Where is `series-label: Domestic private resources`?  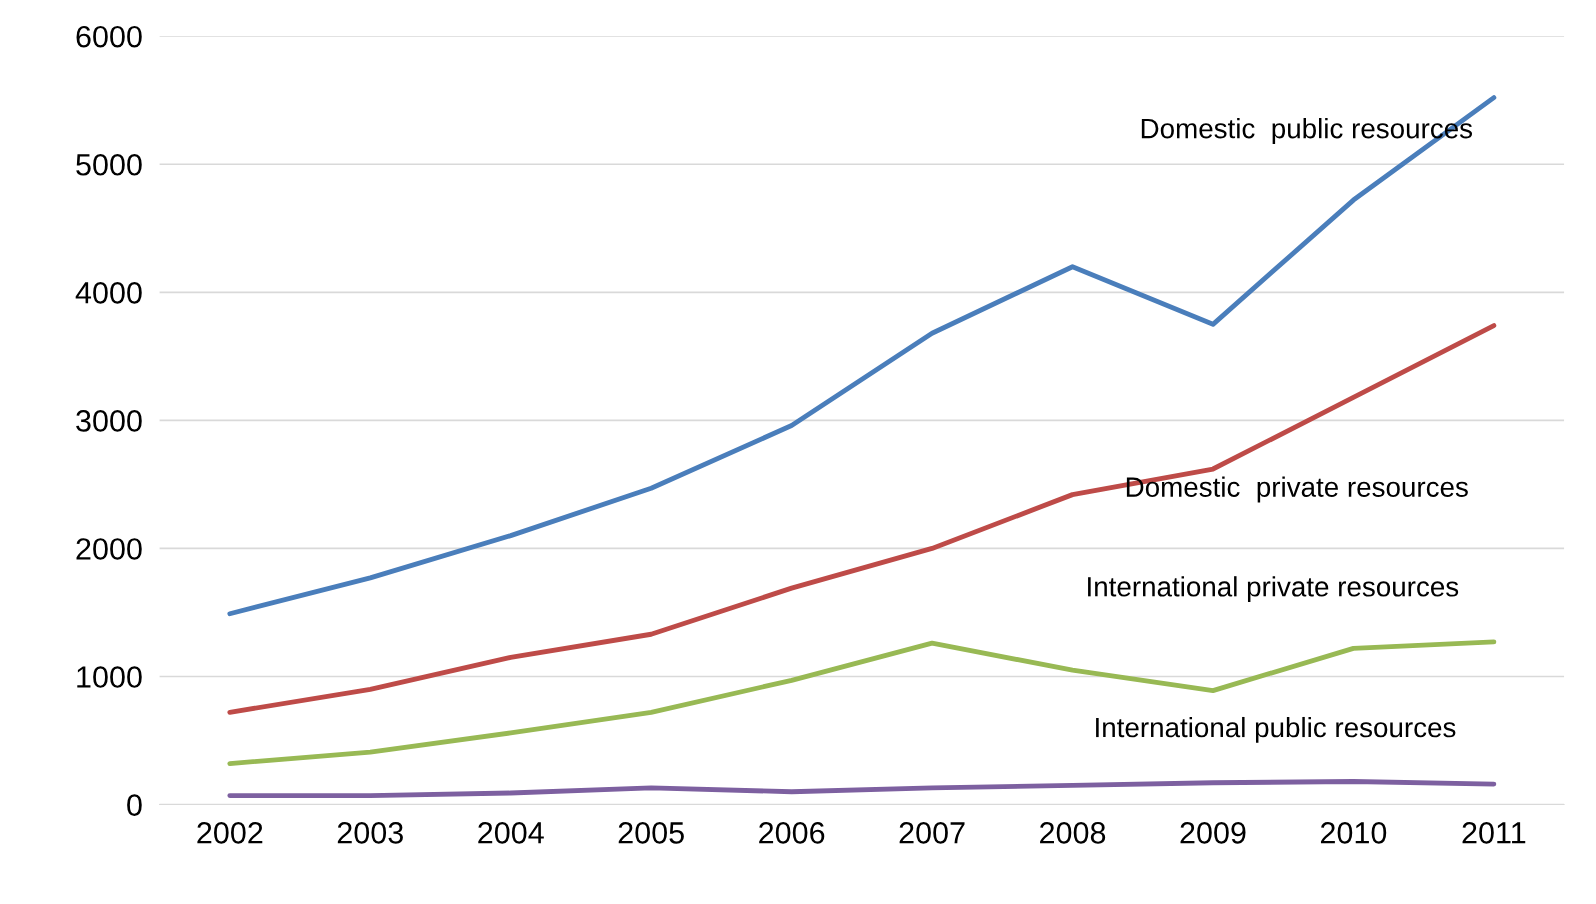
series-label: Domestic private resources is located at coordinates (1297, 489).